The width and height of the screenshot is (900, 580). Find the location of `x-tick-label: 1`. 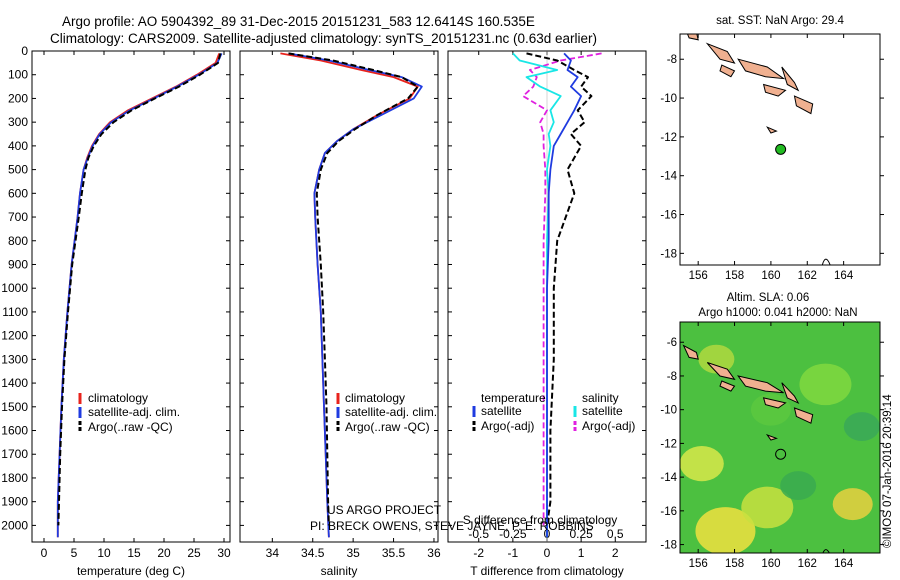

x-tick-label: 1 is located at coordinates (581, 553).